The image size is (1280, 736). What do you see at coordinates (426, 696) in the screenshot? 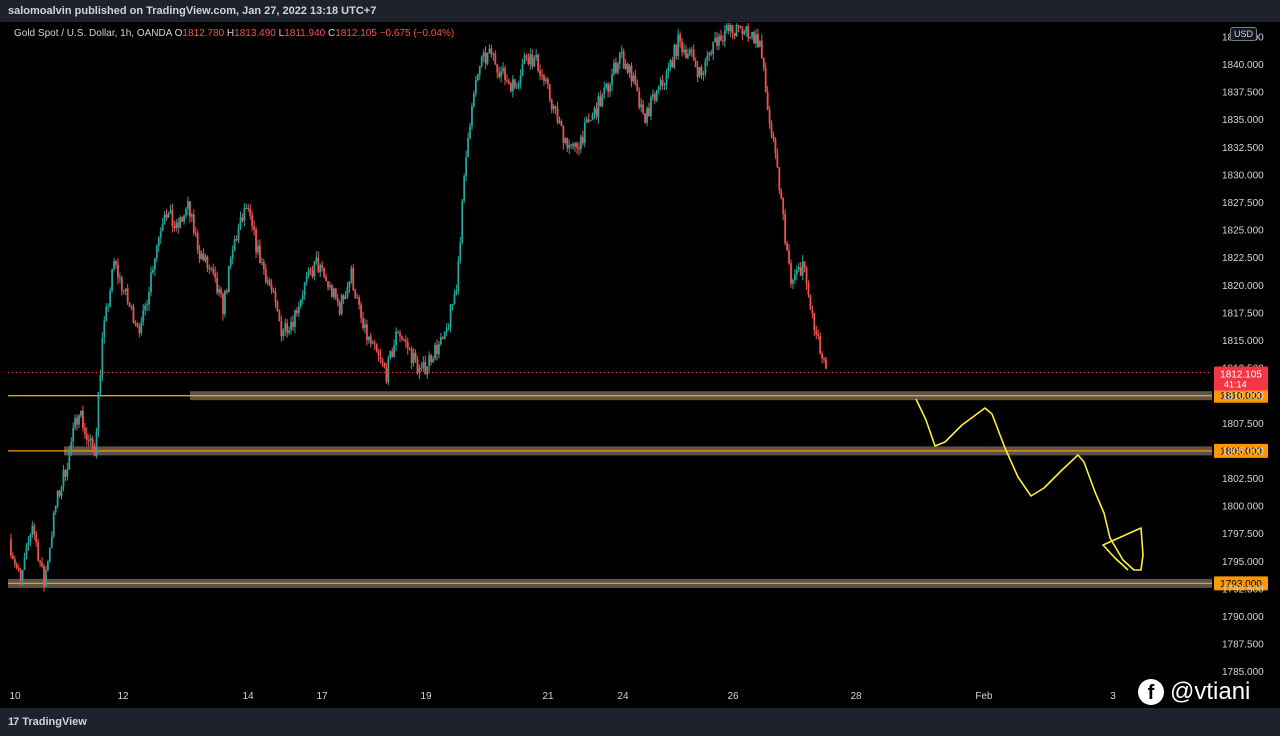
I see `time-tick-label: 19` at bounding box center [426, 696].